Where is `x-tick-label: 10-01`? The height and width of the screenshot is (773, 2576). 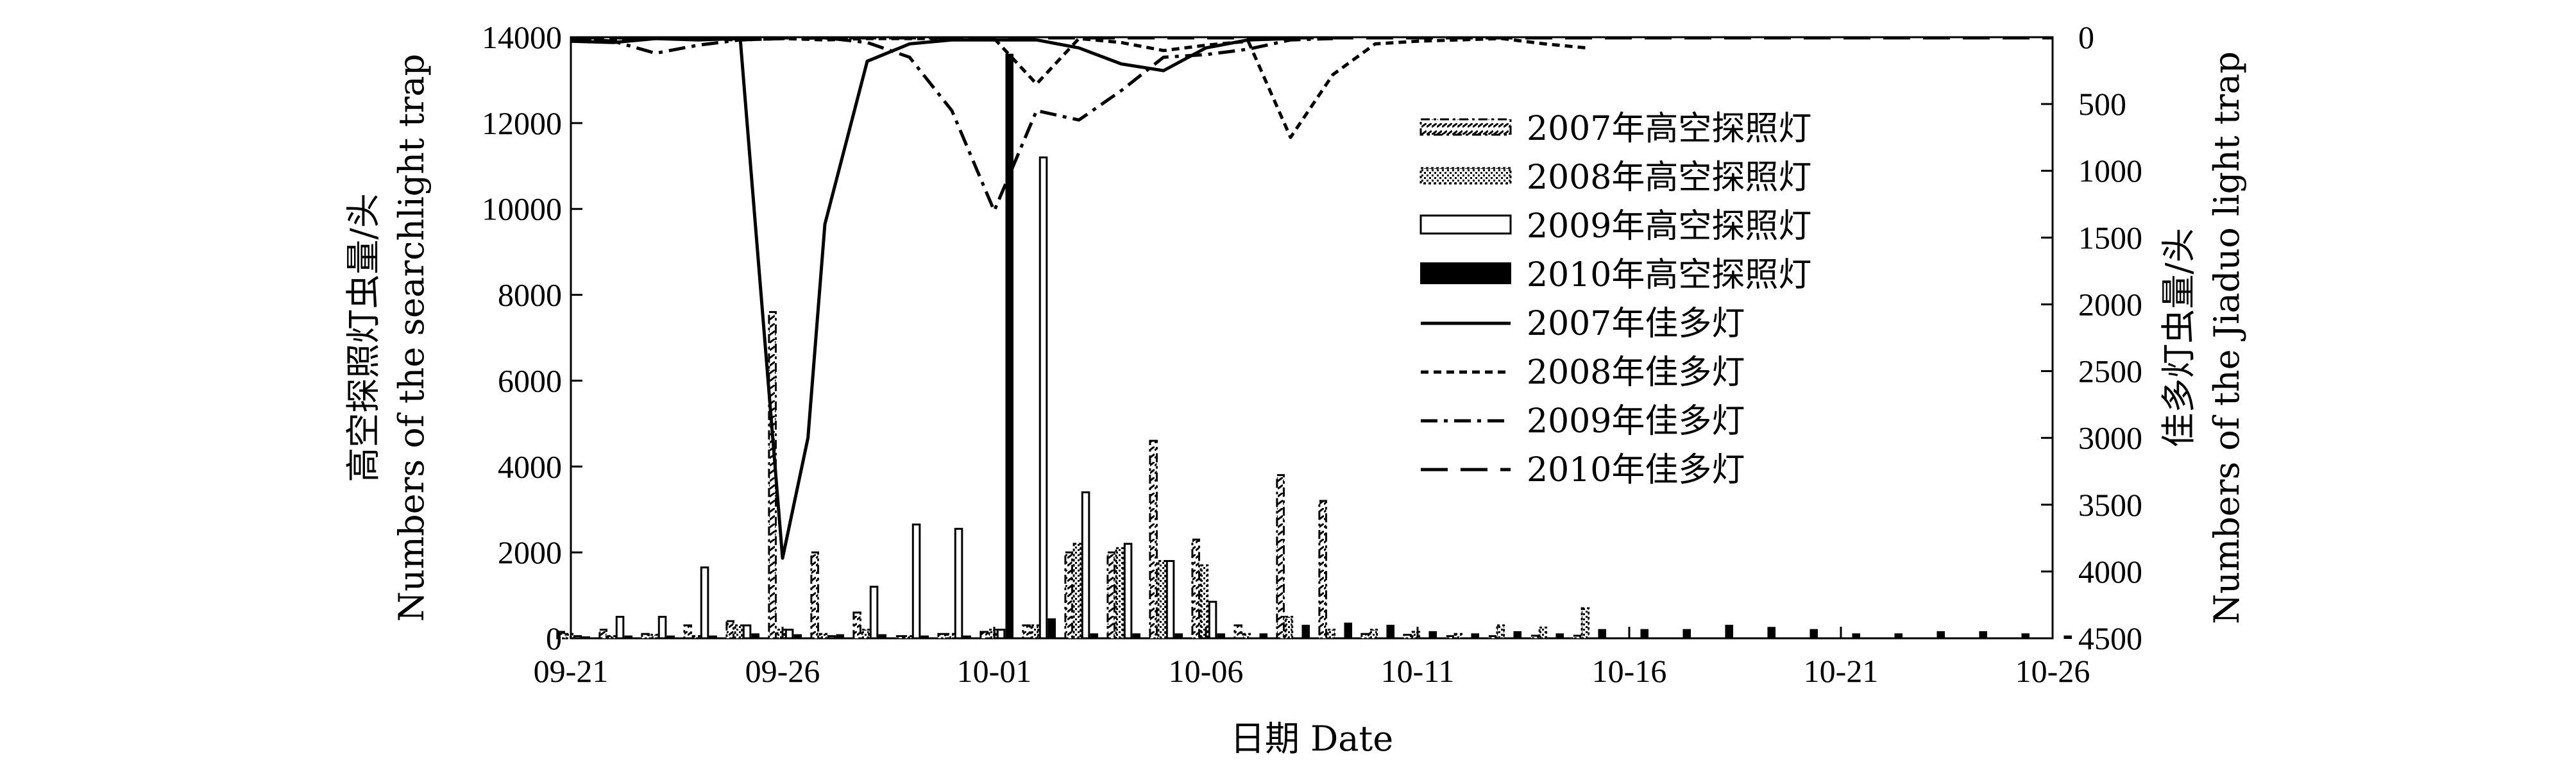 x-tick-label: 10-01 is located at coordinates (994, 671).